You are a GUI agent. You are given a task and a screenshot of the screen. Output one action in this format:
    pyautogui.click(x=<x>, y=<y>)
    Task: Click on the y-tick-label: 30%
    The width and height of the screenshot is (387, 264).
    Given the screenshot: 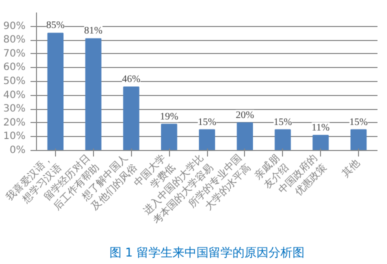 What is the action you would take?
    pyautogui.click(x=14, y=109)
    